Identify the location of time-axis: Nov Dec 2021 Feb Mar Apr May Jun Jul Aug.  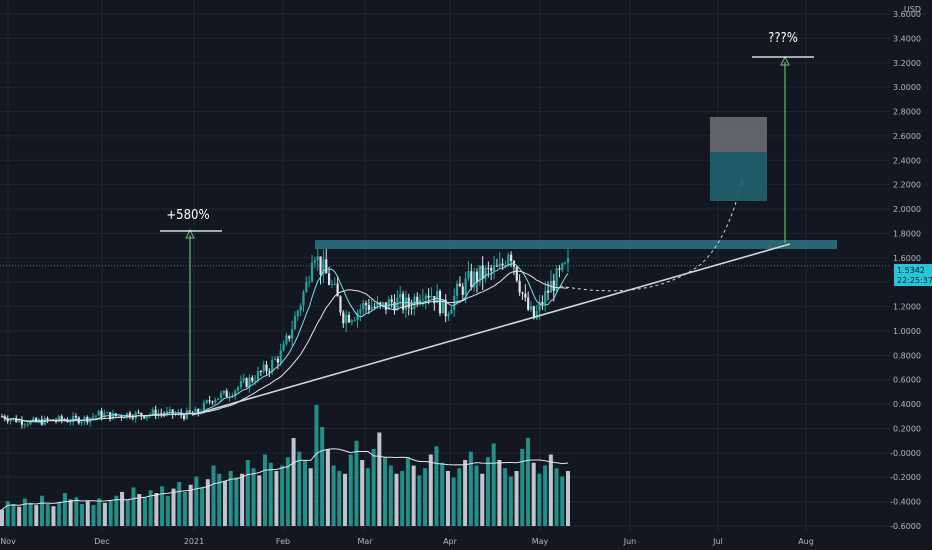
(407, 541).